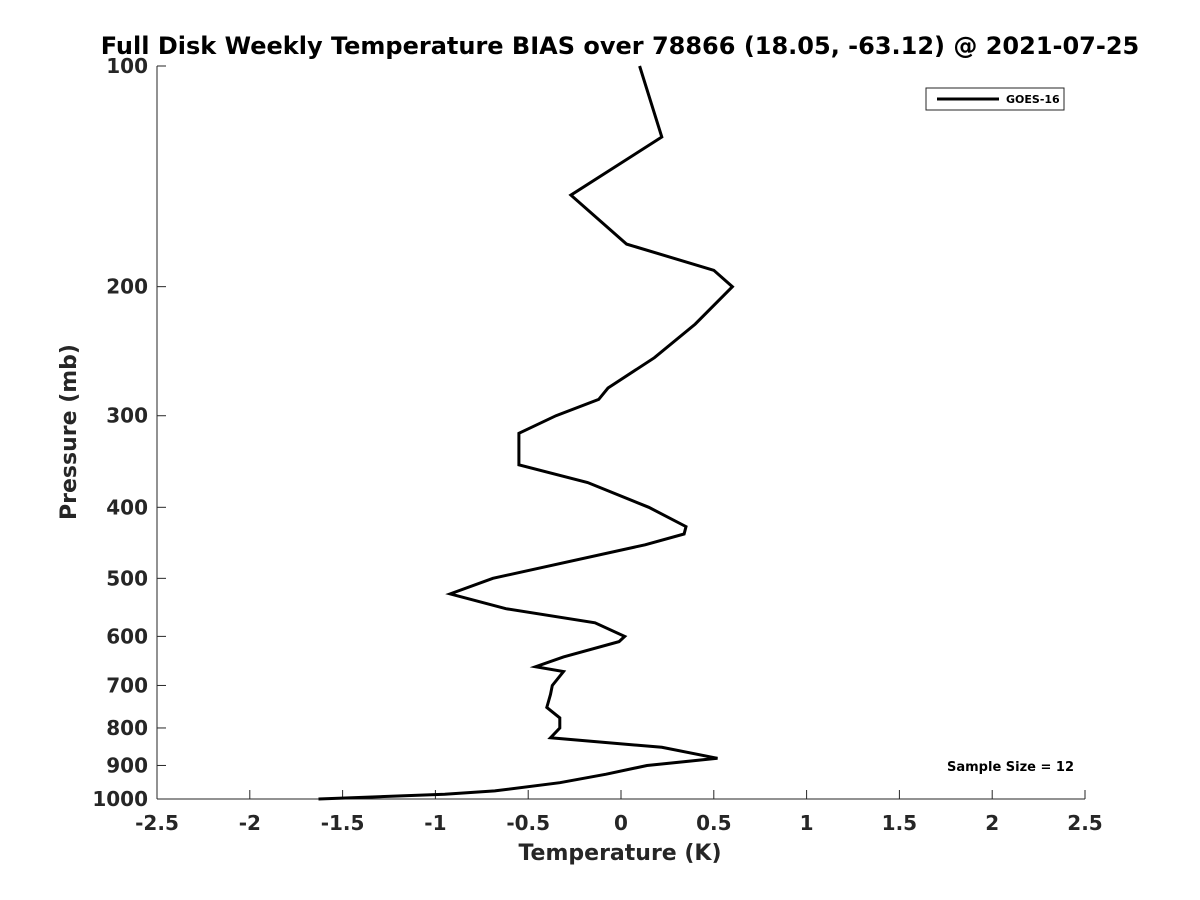 This screenshot has height=900, width=1200. I want to click on y-tick-label: 700, so click(127, 685).